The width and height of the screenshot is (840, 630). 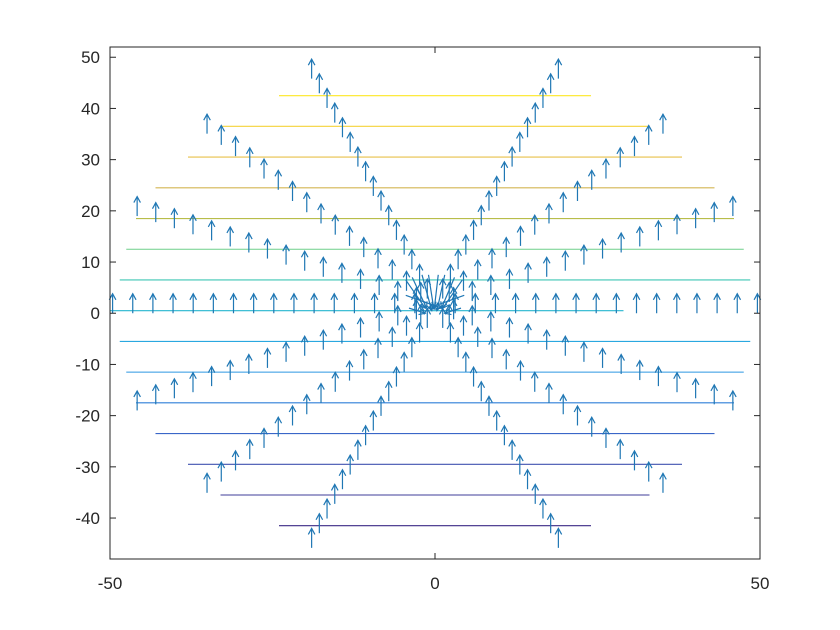 I want to click on y-tick-label: 0, so click(x=95, y=313).